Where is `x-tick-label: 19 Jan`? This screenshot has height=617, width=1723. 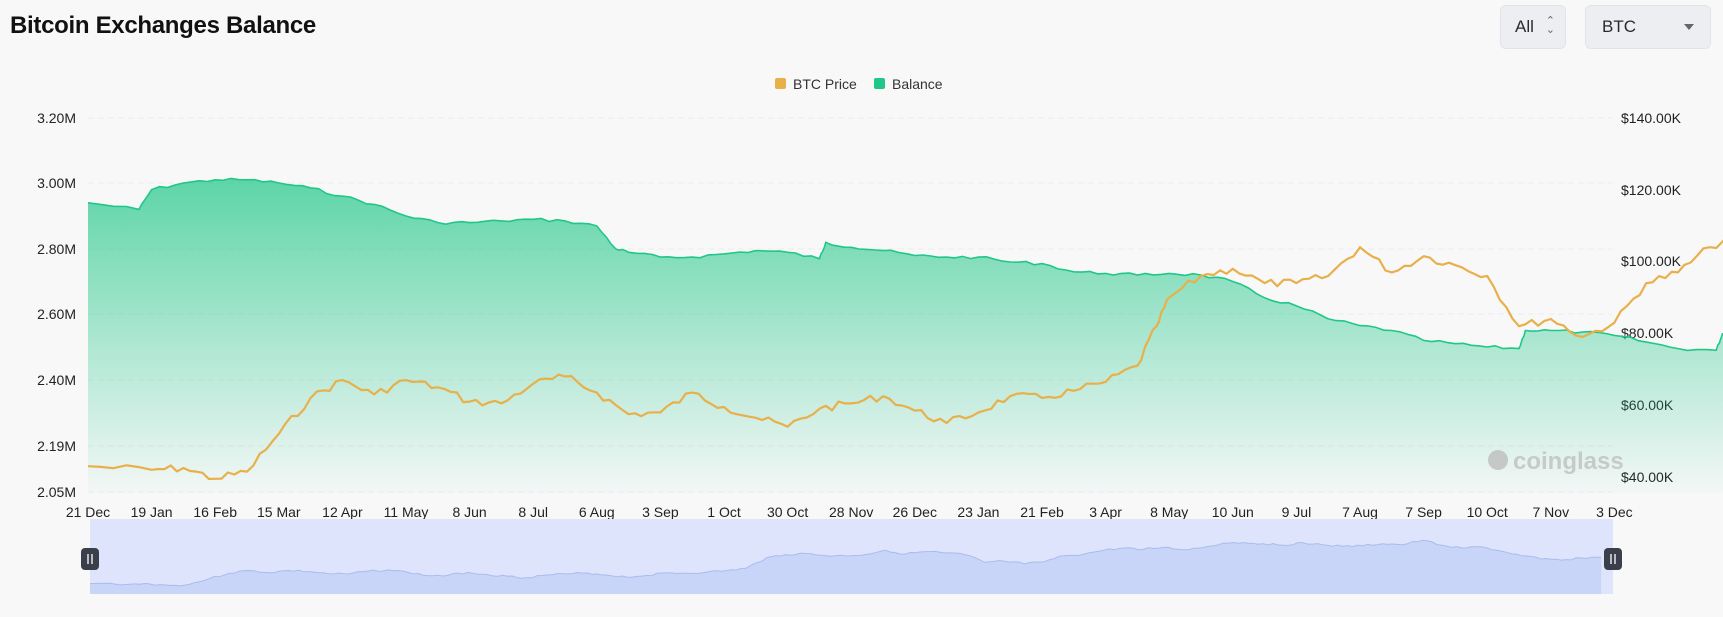 x-tick-label: 19 Jan is located at coordinates (152, 512).